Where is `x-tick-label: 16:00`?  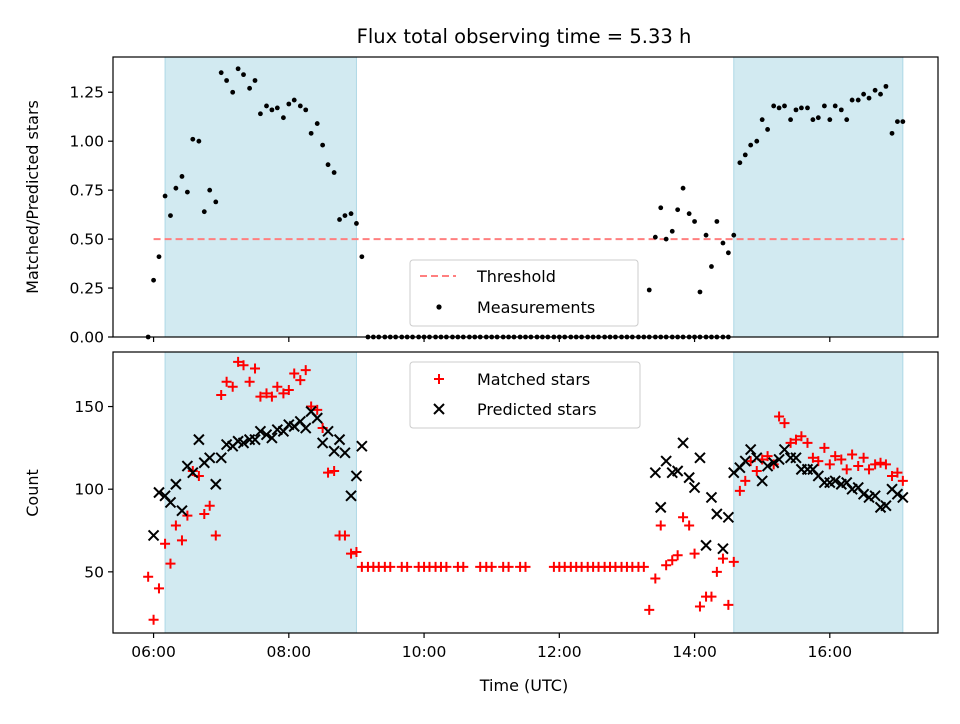 x-tick-label: 16:00 is located at coordinates (829, 652).